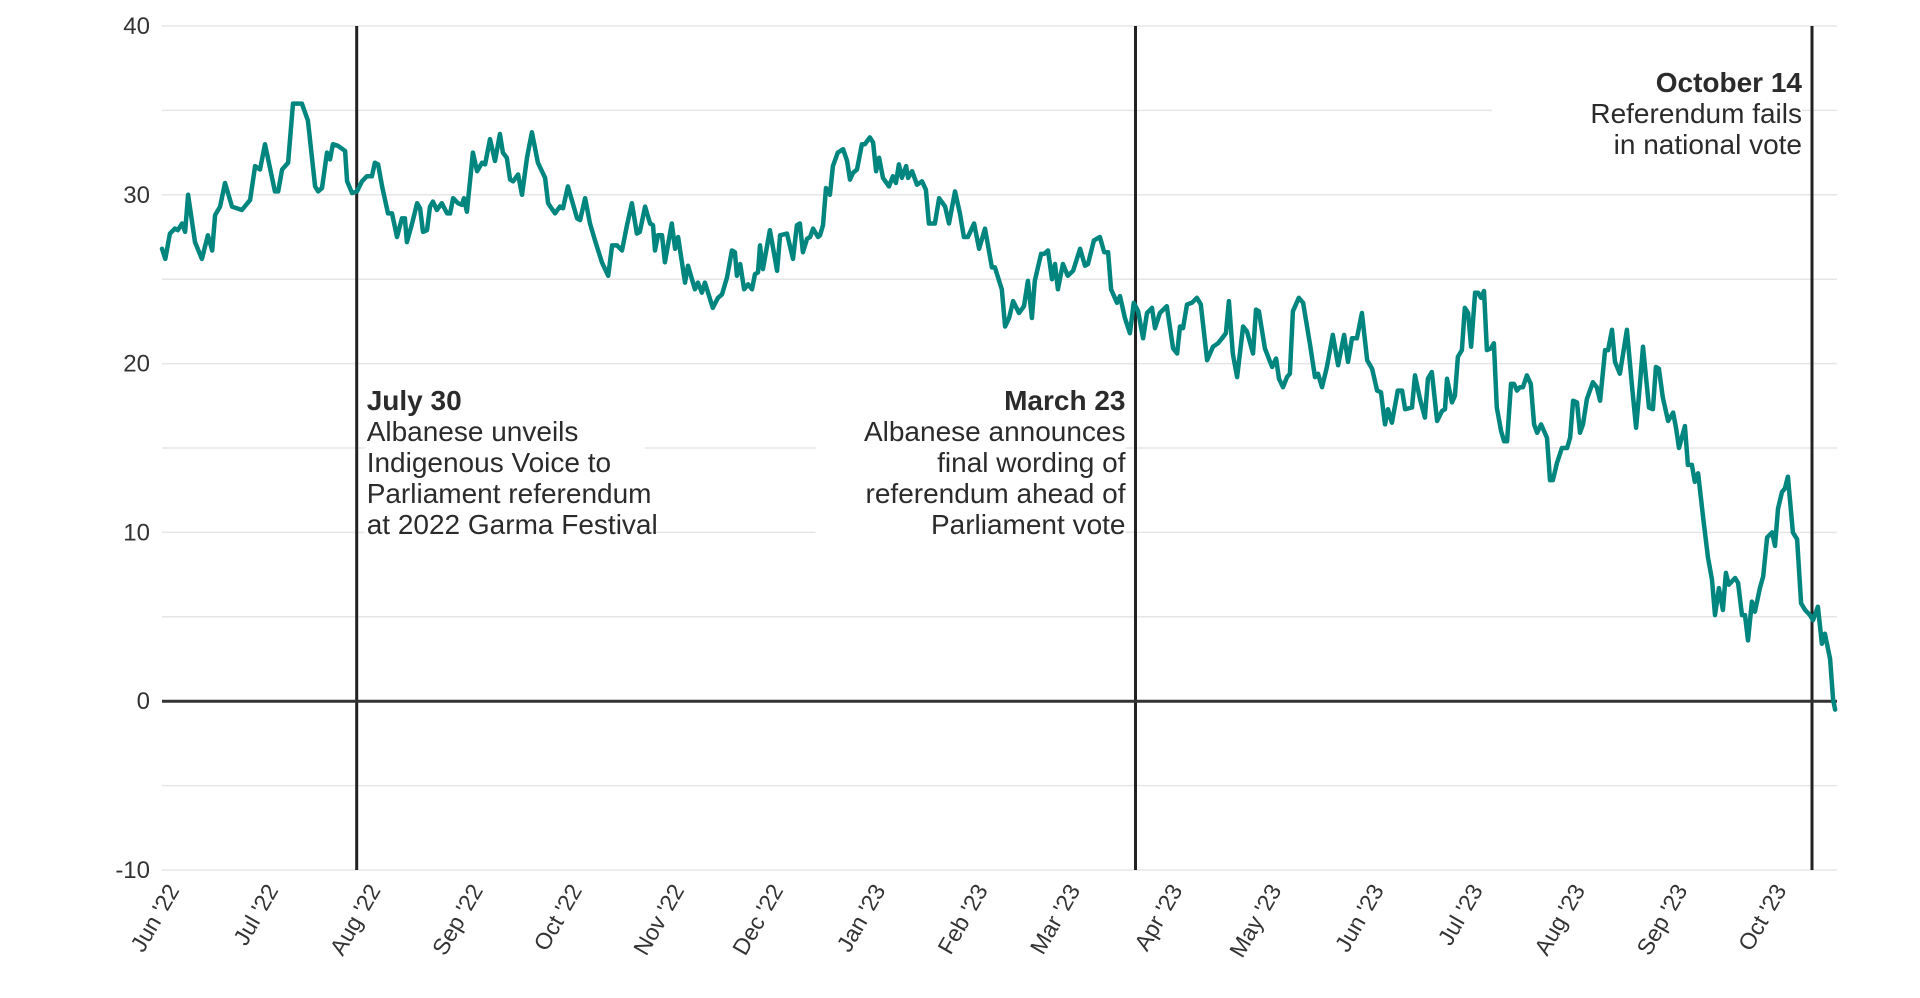  I want to click on y-tick-label: 30, so click(136, 195).